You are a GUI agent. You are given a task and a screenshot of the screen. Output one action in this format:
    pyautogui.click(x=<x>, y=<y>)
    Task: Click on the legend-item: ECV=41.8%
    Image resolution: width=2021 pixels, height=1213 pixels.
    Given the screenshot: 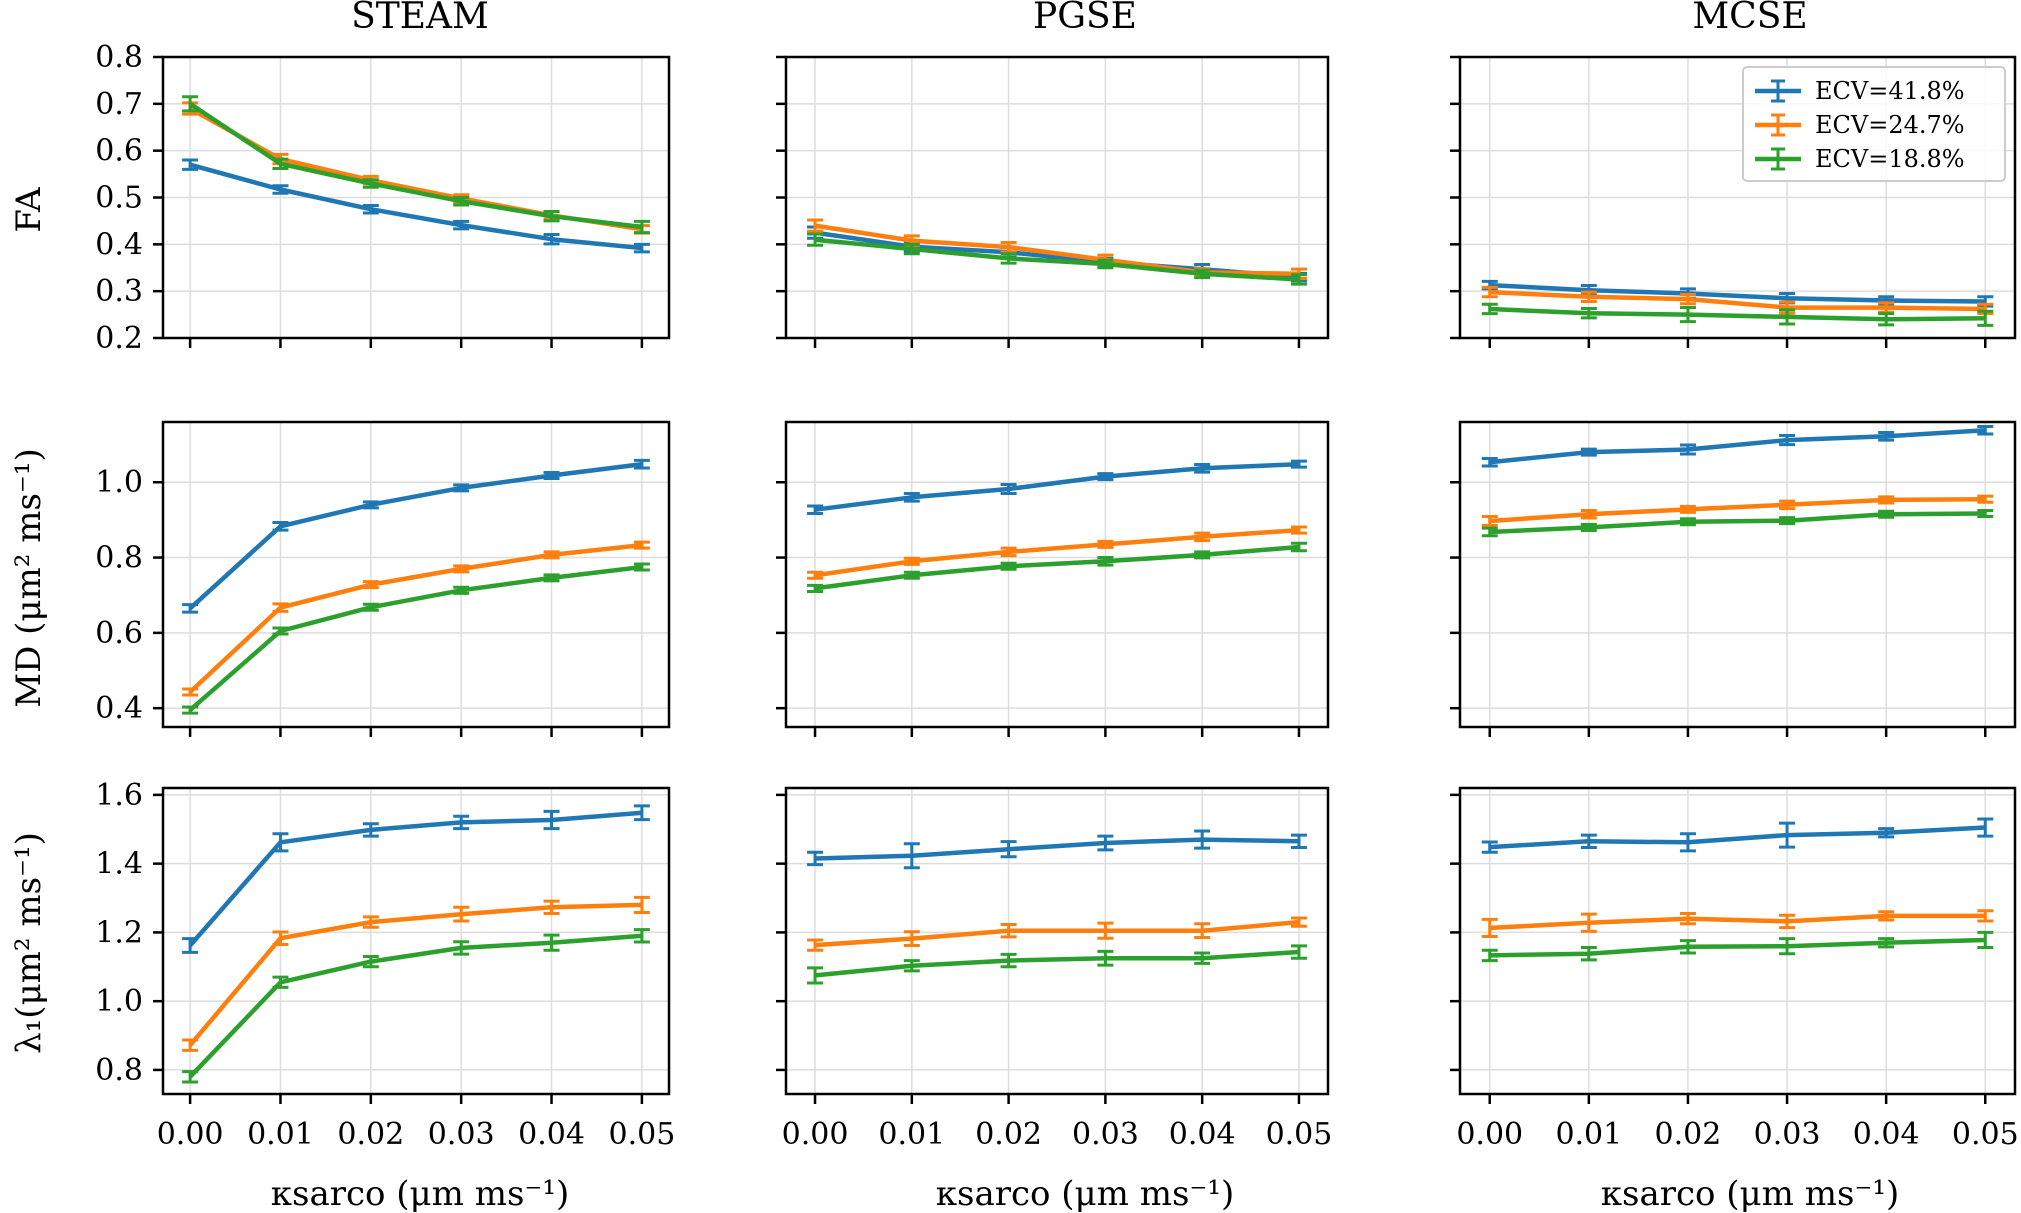 What is the action you would take?
    pyautogui.click(x=1860, y=91)
    